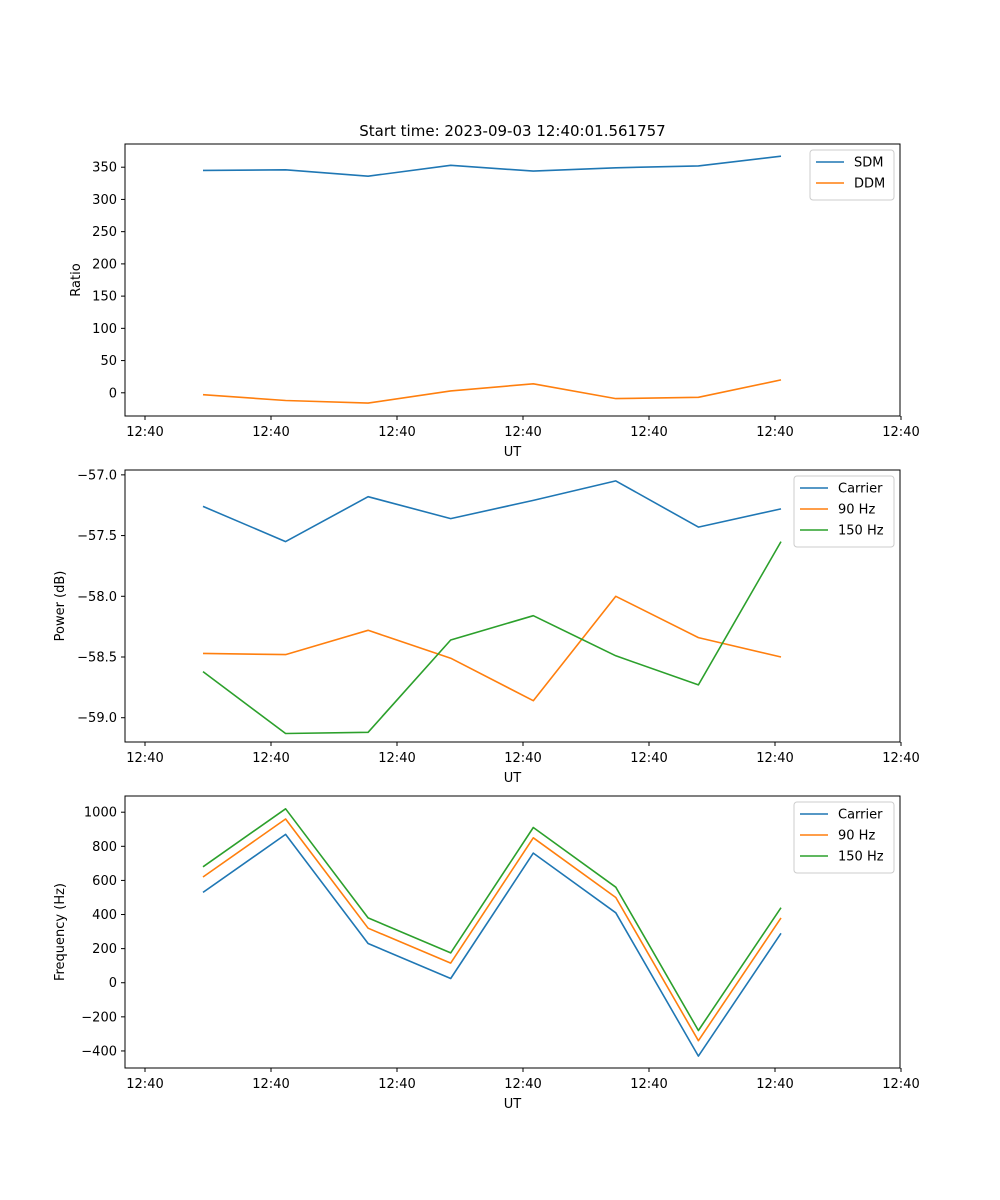 This screenshot has width=1000, height=1200. Describe the element at coordinates (869, 184) in the screenshot. I see `legend-label: DDM` at that location.